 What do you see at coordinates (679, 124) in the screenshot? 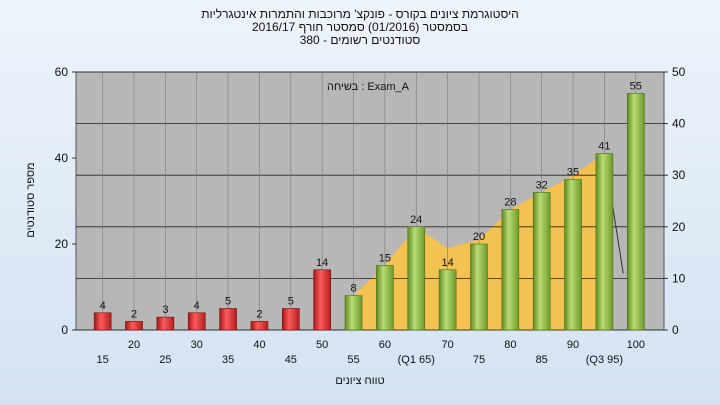
I see `y-right-tick-label: 40` at bounding box center [679, 124].